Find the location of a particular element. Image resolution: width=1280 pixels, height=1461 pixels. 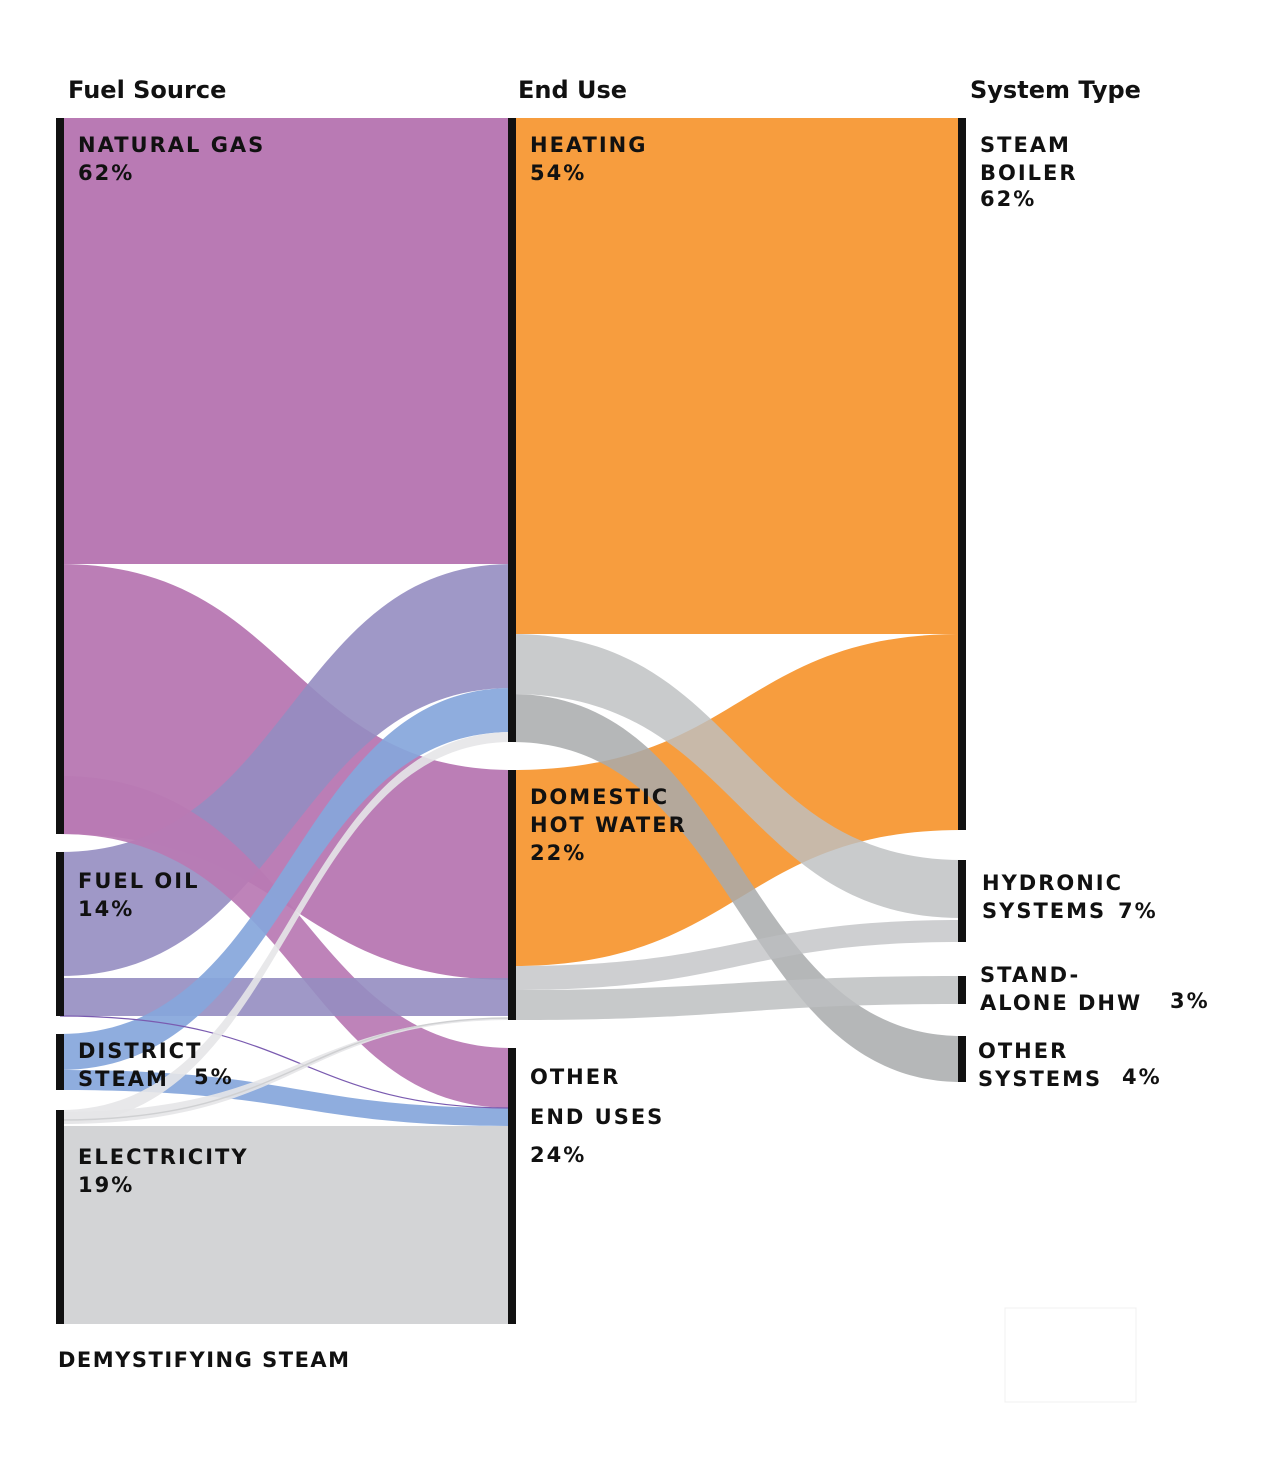

bar-heating is located at coordinates (512, 430).